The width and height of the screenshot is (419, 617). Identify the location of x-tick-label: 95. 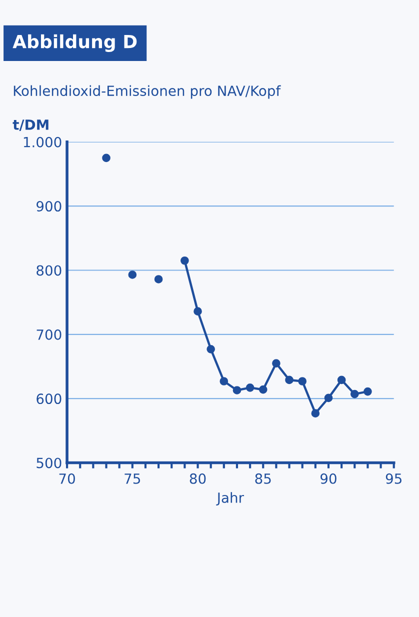
(394, 478).